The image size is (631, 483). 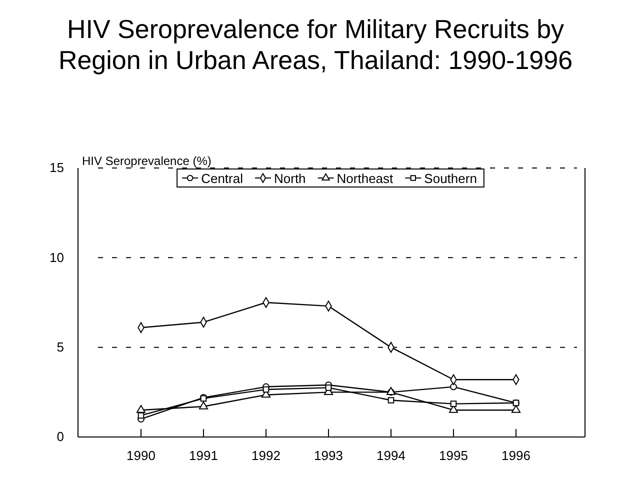 What do you see at coordinates (203, 456) in the screenshot?
I see `x-tick-label: 1991` at bounding box center [203, 456].